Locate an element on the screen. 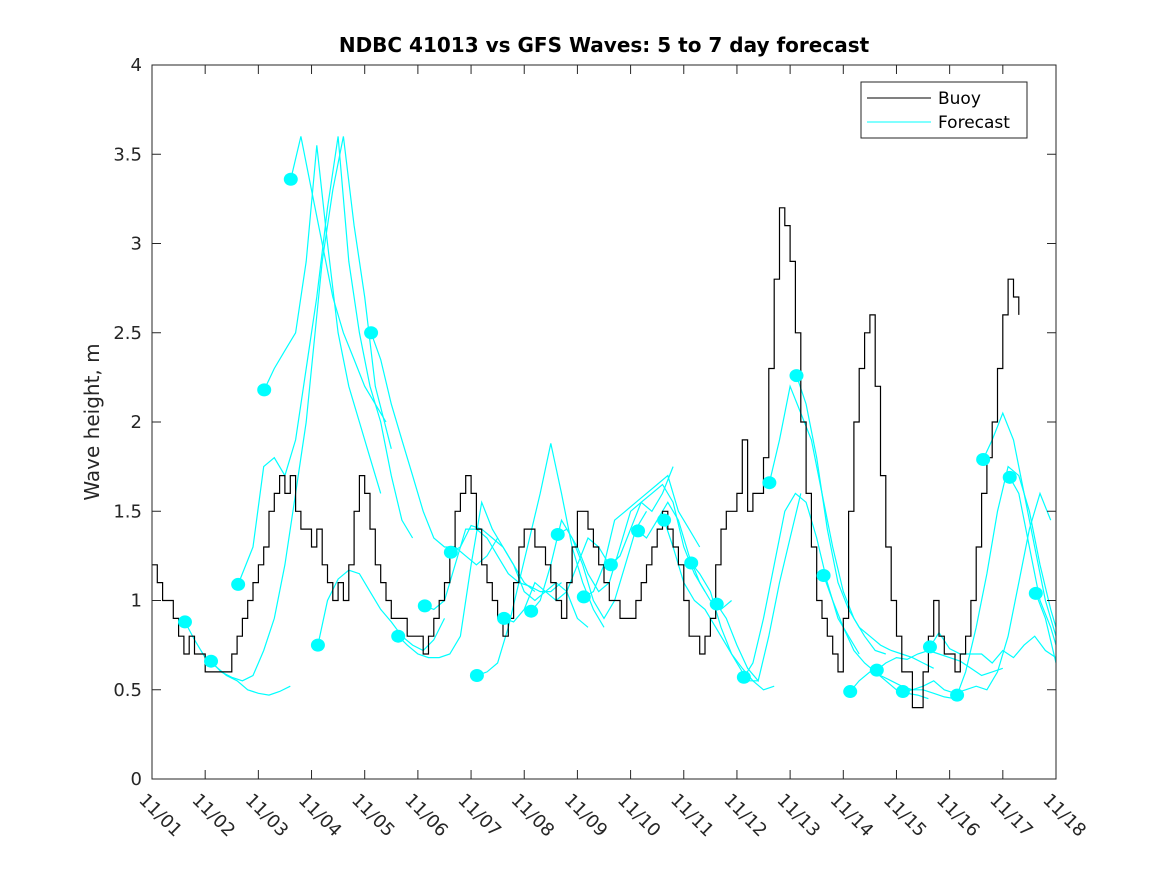 The width and height of the screenshot is (1167, 875). y-tick-label: 3 is located at coordinates (136, 244).